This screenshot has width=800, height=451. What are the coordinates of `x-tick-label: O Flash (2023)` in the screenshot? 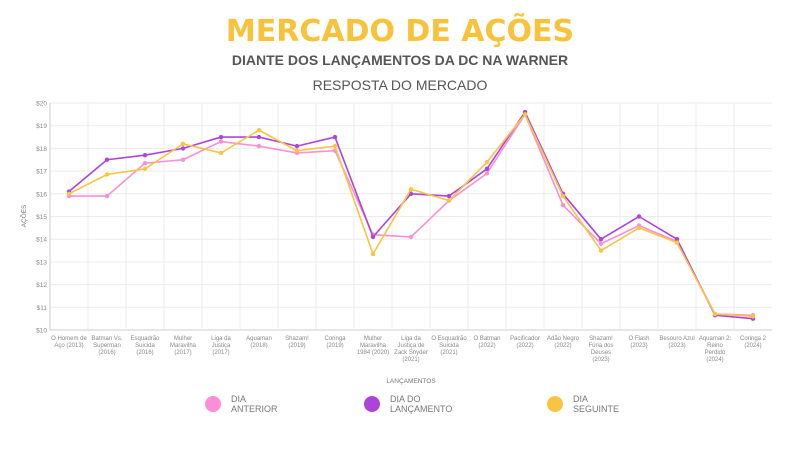 It's located at (638, 342).